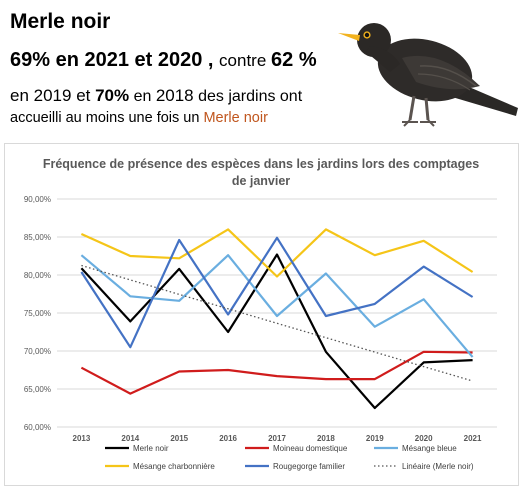 Image resolution: width=530 pixels, height=494 pixels. Describe the element at coordinates (174, 466) in the screenshot. I see `legend-label: Mésange charbonnière` at that location.